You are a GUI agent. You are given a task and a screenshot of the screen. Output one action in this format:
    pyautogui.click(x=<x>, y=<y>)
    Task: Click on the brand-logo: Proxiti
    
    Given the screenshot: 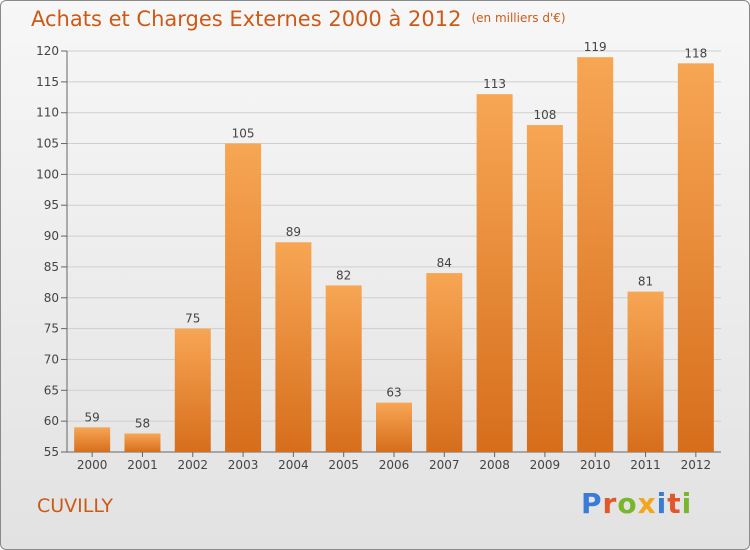 What is the action you would take?
    pyautogui.click(x=636, y=503)
    